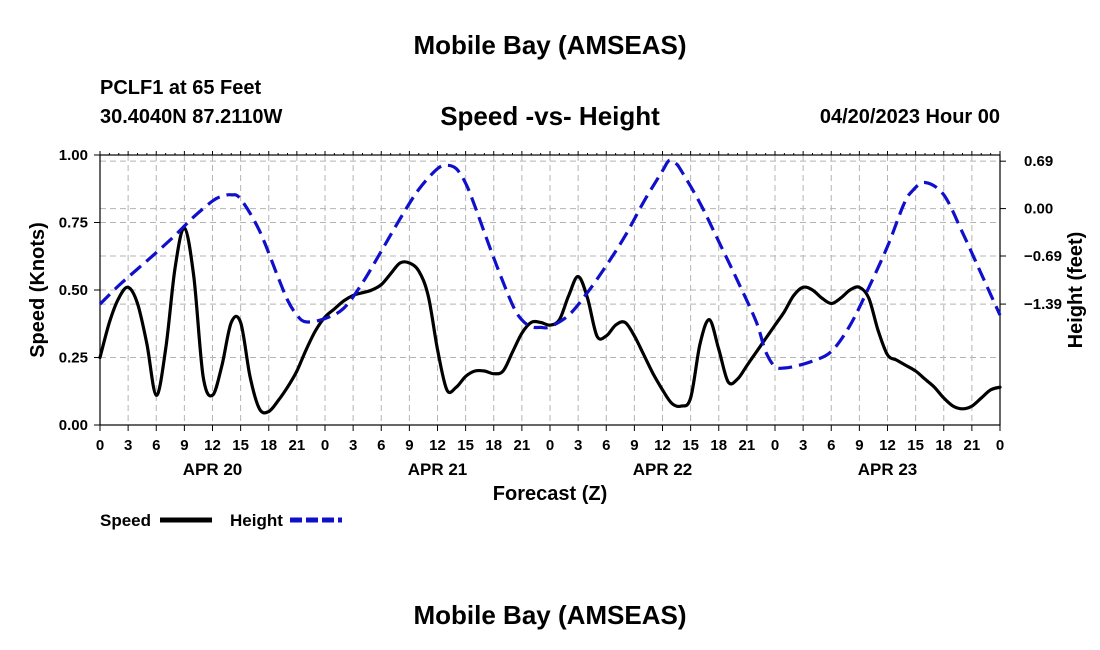 This screenshot has height=650, width=1100. Describe the element at coordinates (73, 425) in the screenshot. I see `y-tick-label: 0.00` at that location.